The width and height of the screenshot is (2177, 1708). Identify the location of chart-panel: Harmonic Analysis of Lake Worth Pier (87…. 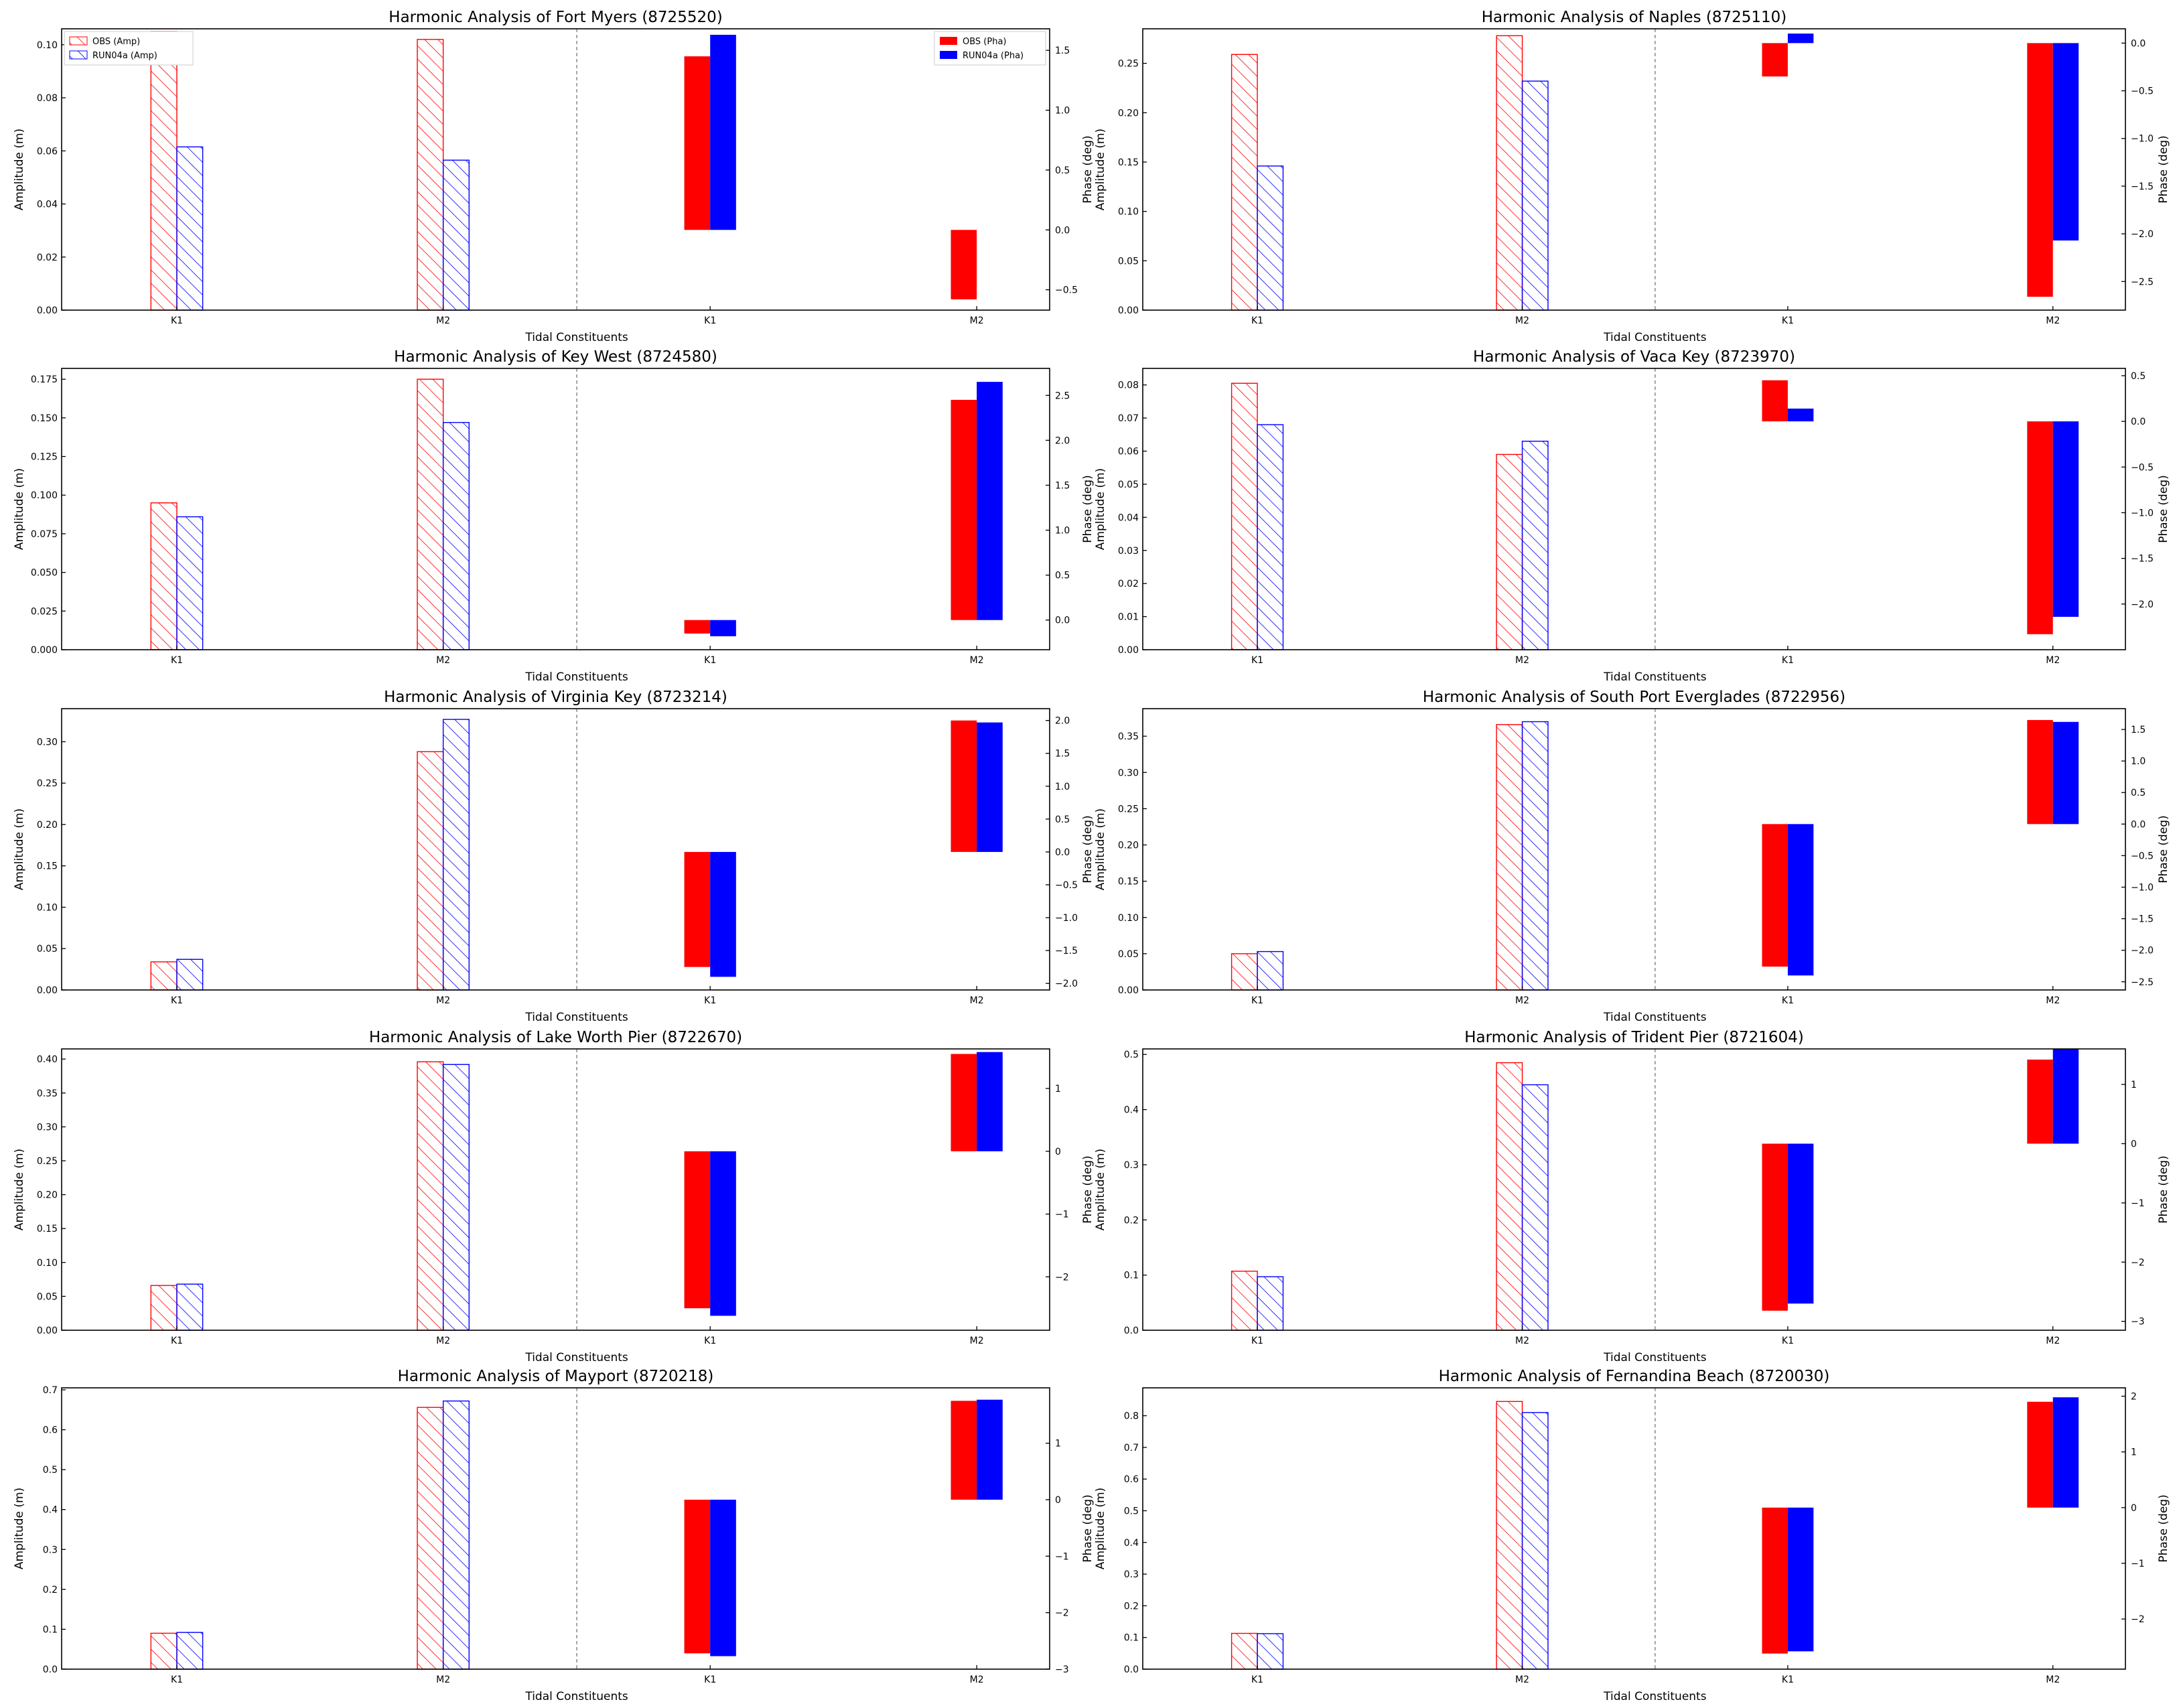
(554, 1196).